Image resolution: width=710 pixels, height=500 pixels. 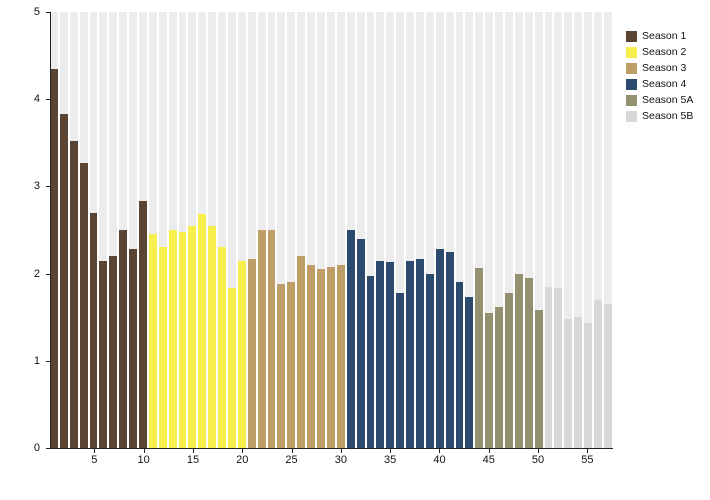 I want to click on legend-item-season-2: Season 2, so click(x=659, y=52).